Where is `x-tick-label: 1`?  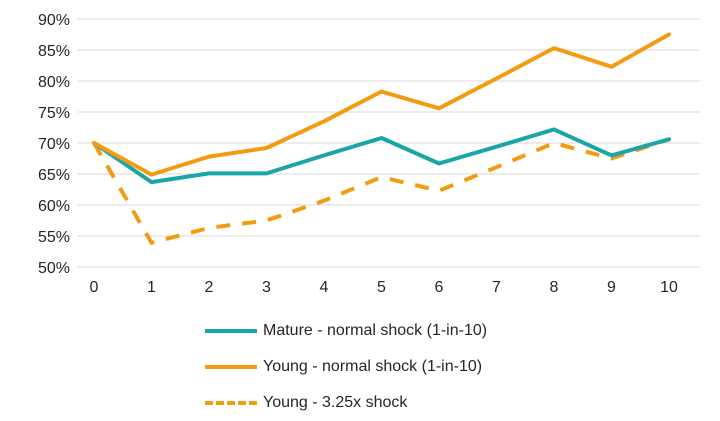 x-tick-label: 1 is located at coordinates (151, 287).